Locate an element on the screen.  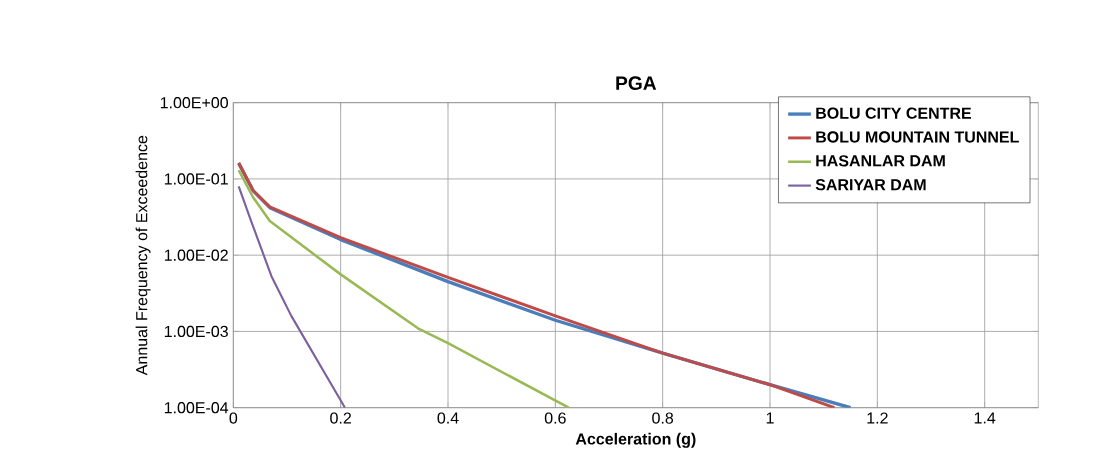
y-tick-label: 1.00E+00 is located at coordinates (194, 103).